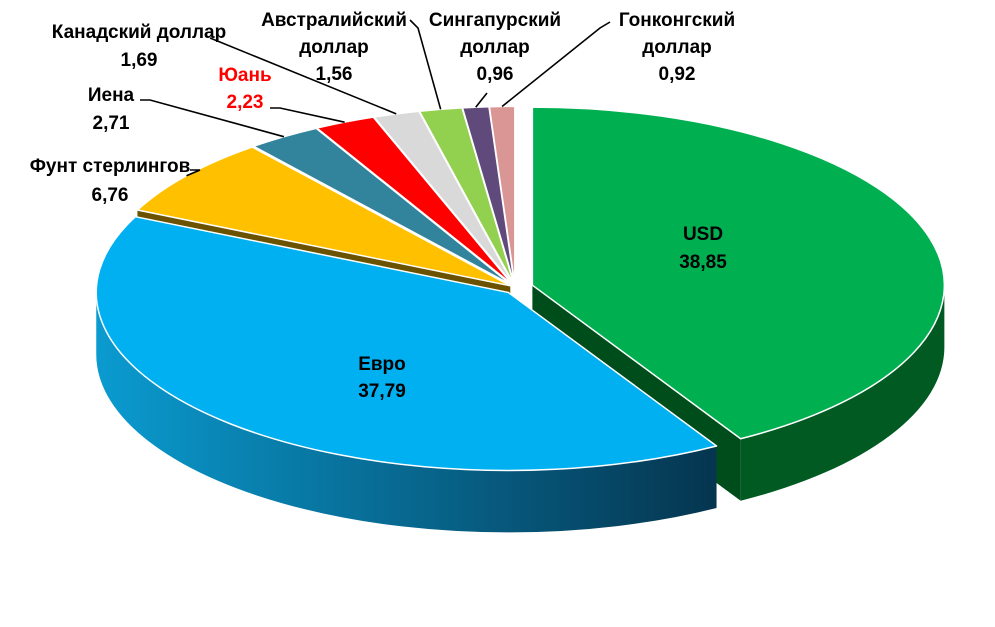 This screenshot has height=627, width=995. I want to click on slice-label-cad-name: Канадский доллар, so click(139, 32).